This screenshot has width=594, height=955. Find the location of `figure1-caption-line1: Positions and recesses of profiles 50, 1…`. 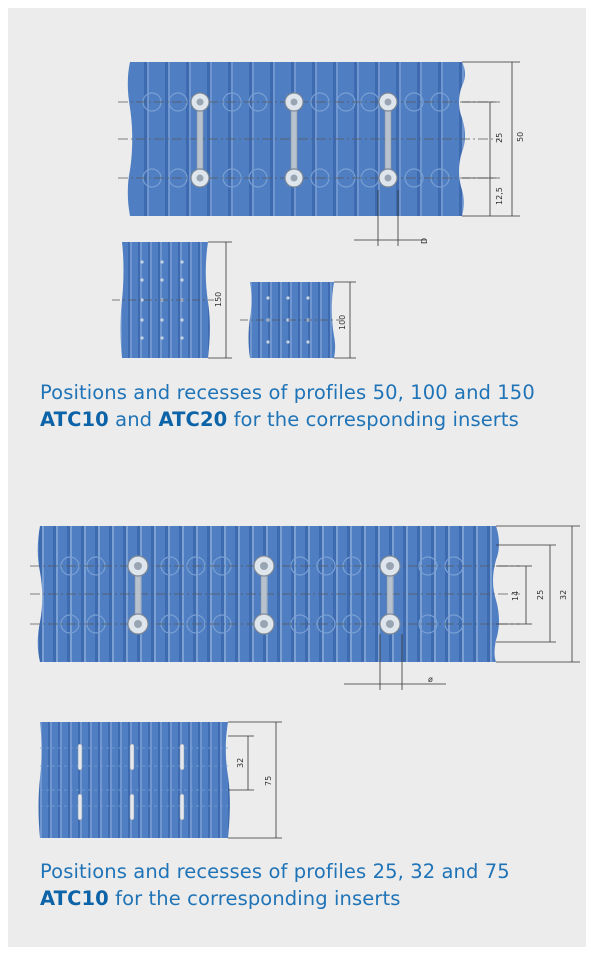

figure1-caption-line1: Positions and recesses of profiles 50, 1… is located at coordinates (287, 392).